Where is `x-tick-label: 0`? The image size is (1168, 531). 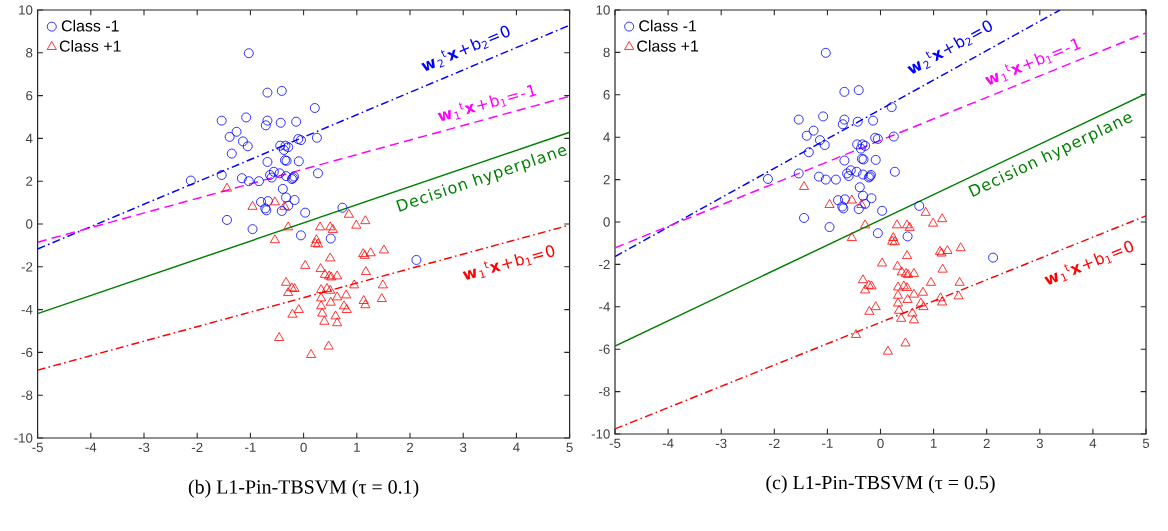
x-tick-label: 0 is located at coordinates (880, 443).